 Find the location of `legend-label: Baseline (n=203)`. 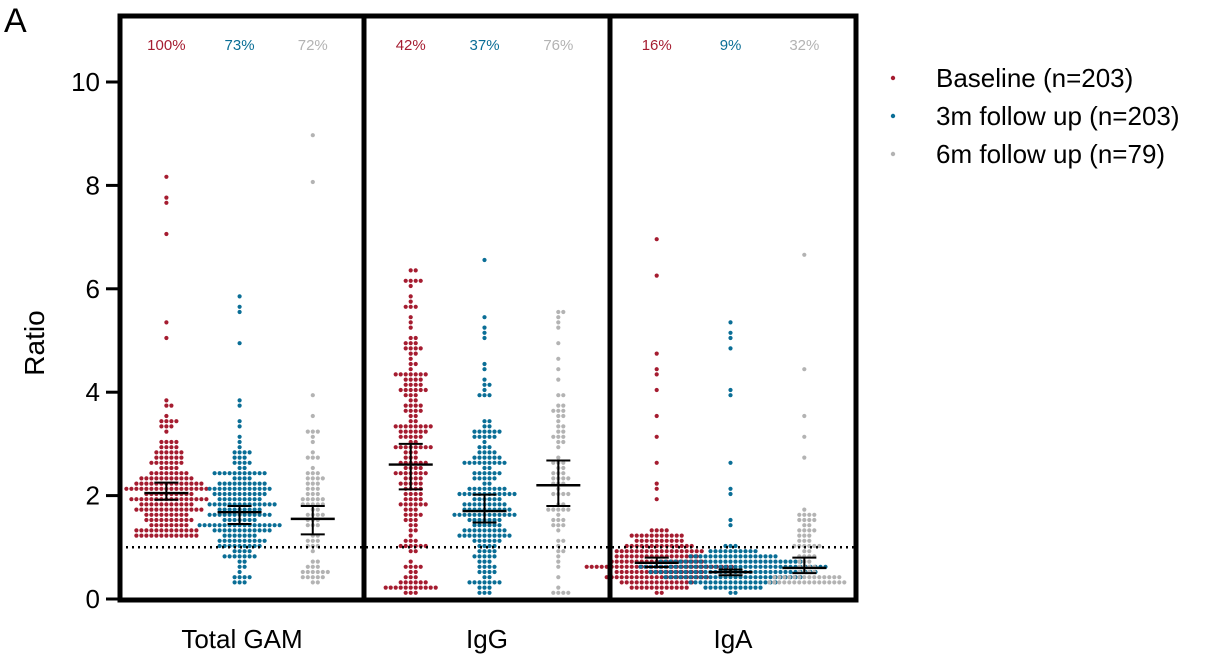

legend-label: Baseline (n=203) is located at coordinates (1034, 78).